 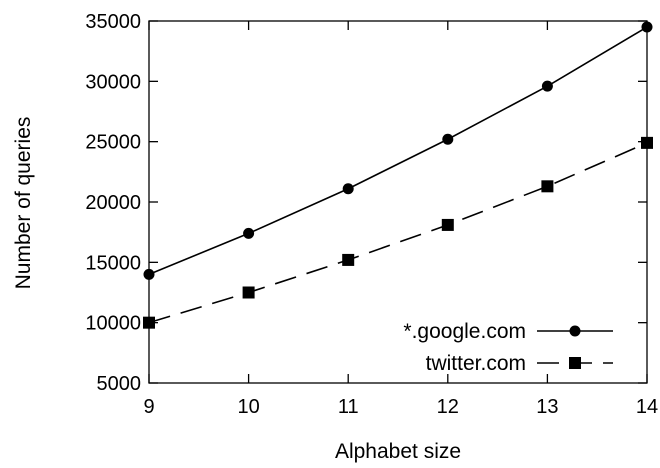 What do you see at coordinates (119, 384) in the screenshot?
I see `y-tick-label: 5000` at bounding box center [119, 384].